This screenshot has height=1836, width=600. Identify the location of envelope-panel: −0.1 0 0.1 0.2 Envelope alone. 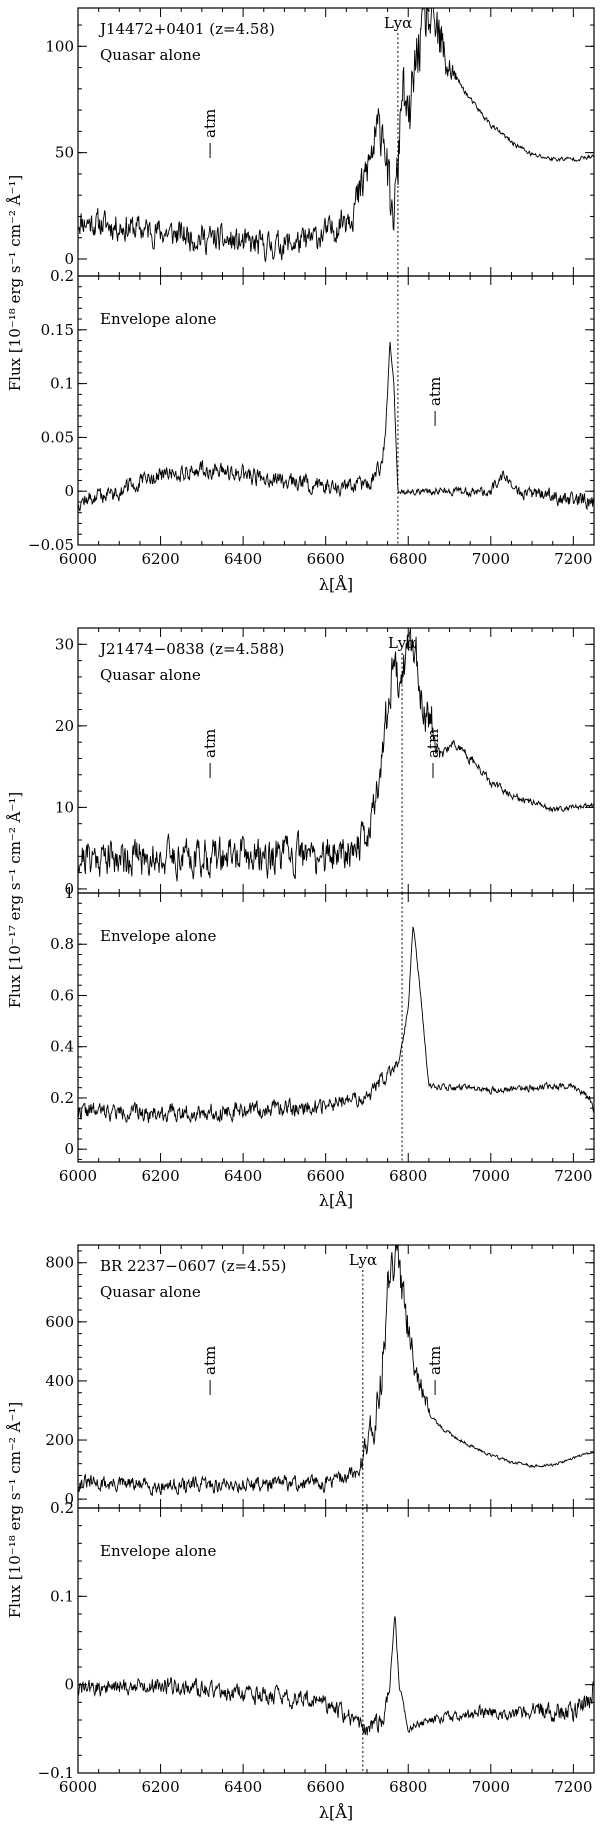
(316, 1640).